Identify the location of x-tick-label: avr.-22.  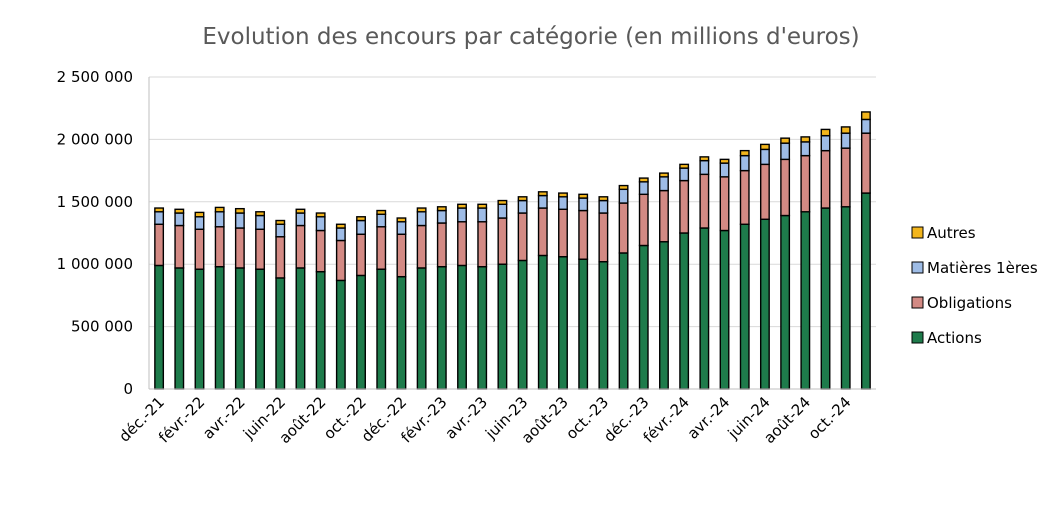
(224, 418).